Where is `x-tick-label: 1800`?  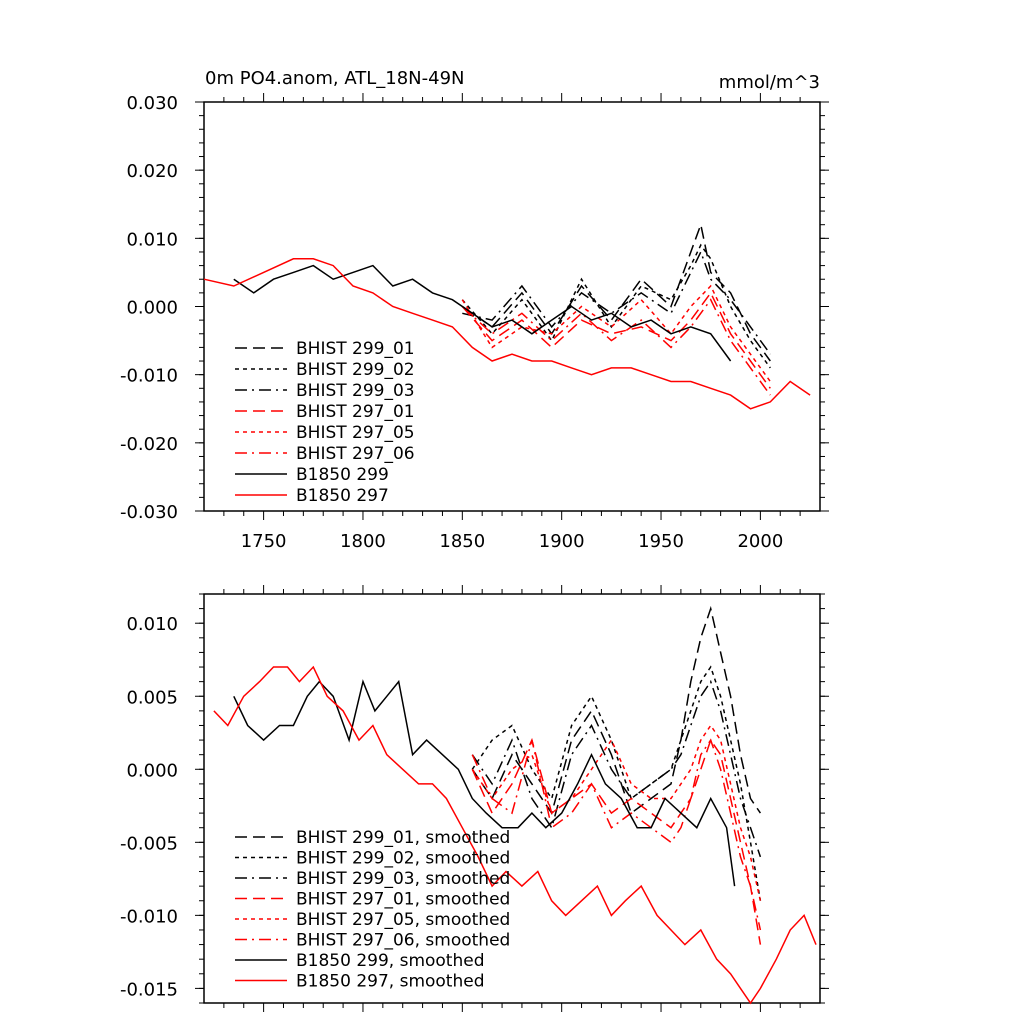
x-tick-label: 1800 is located at coordinates (363, 541).